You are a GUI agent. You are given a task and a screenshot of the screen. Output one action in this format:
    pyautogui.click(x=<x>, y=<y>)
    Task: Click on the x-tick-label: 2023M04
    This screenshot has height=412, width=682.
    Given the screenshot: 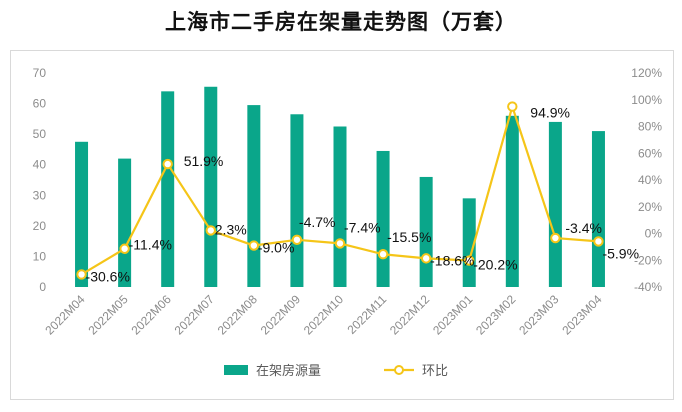 What is the action you would take?
    pyautogui.click(x=582, y=315)
    